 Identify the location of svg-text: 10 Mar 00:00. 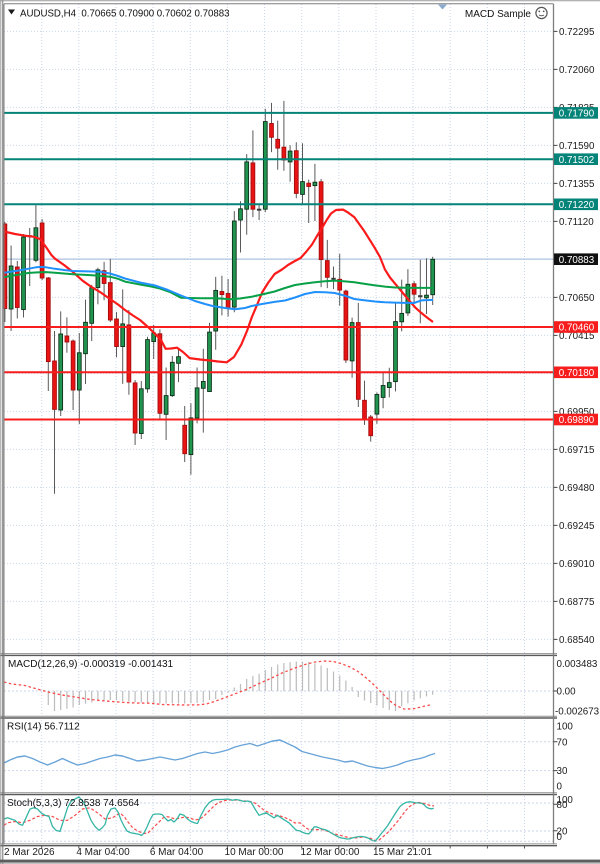
(254, 852).